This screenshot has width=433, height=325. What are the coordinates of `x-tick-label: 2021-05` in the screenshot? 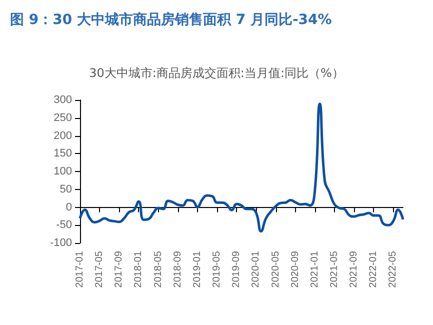 It's located at (334, 269).